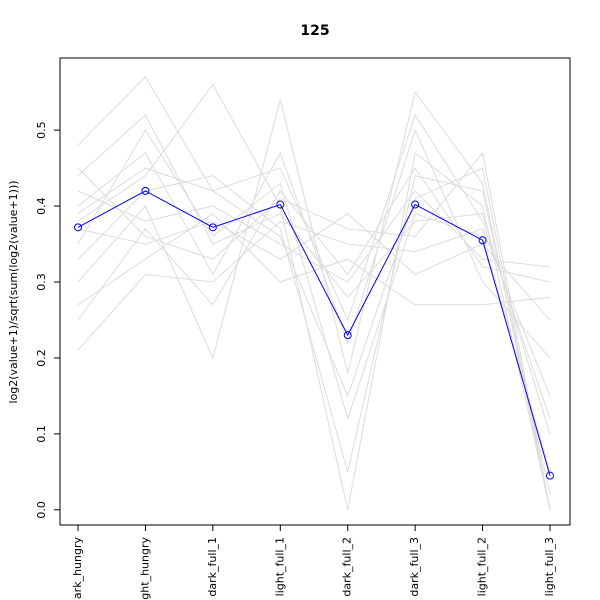  I want to click on y-tick-label: 0.0, so click(41, 509).